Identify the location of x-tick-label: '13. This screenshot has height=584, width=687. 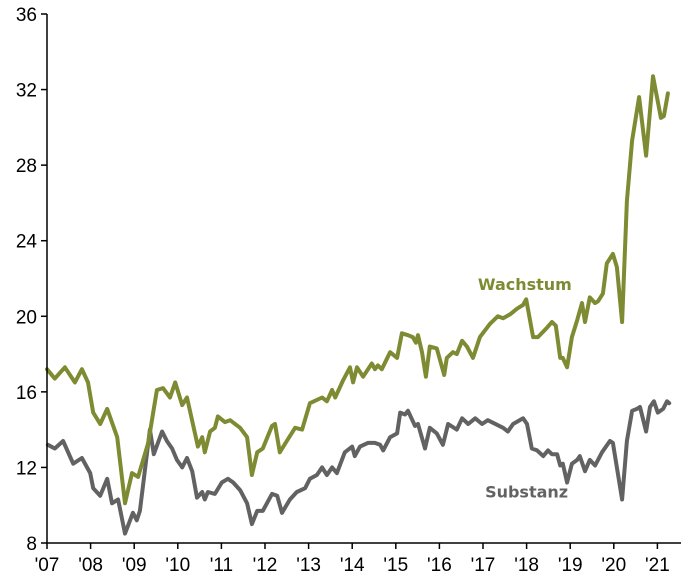
(308, 565).